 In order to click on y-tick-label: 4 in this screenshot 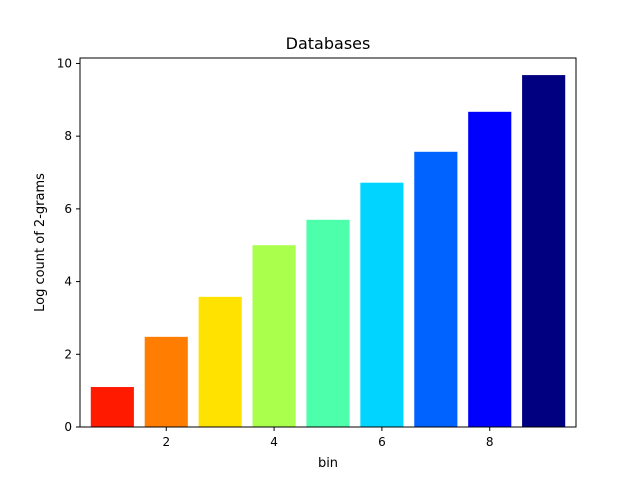, I will do `click(68, 282)`.